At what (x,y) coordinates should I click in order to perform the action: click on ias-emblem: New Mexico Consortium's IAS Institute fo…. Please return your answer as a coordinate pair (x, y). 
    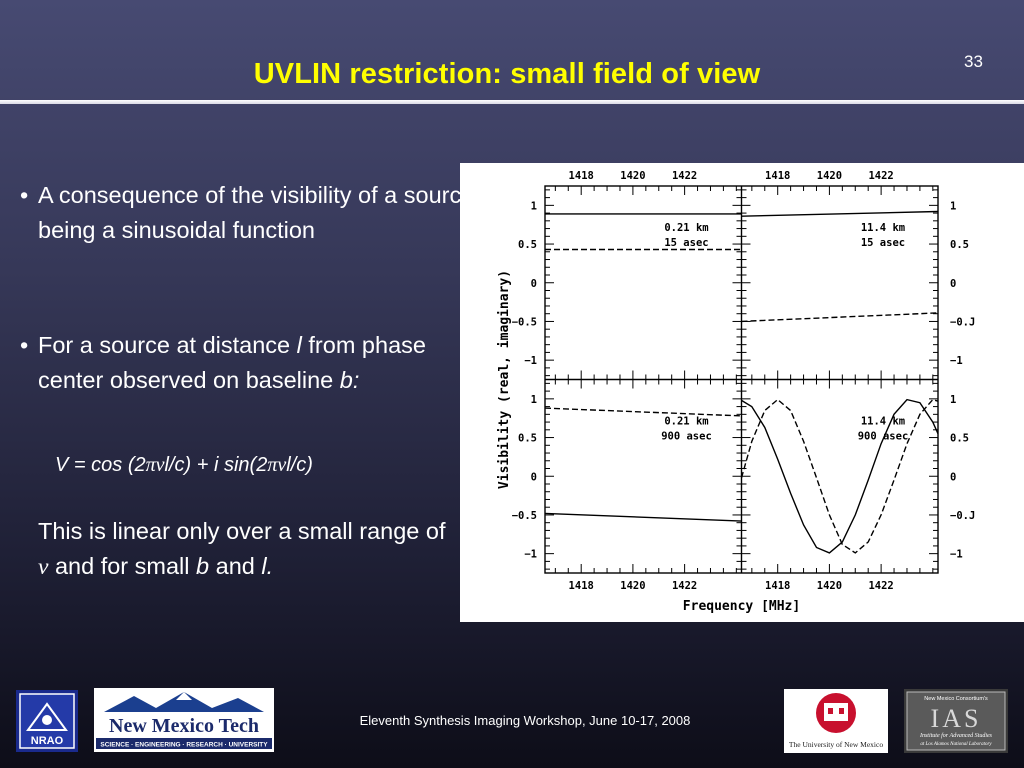
    Looking at the image, I should click on (956, 721).